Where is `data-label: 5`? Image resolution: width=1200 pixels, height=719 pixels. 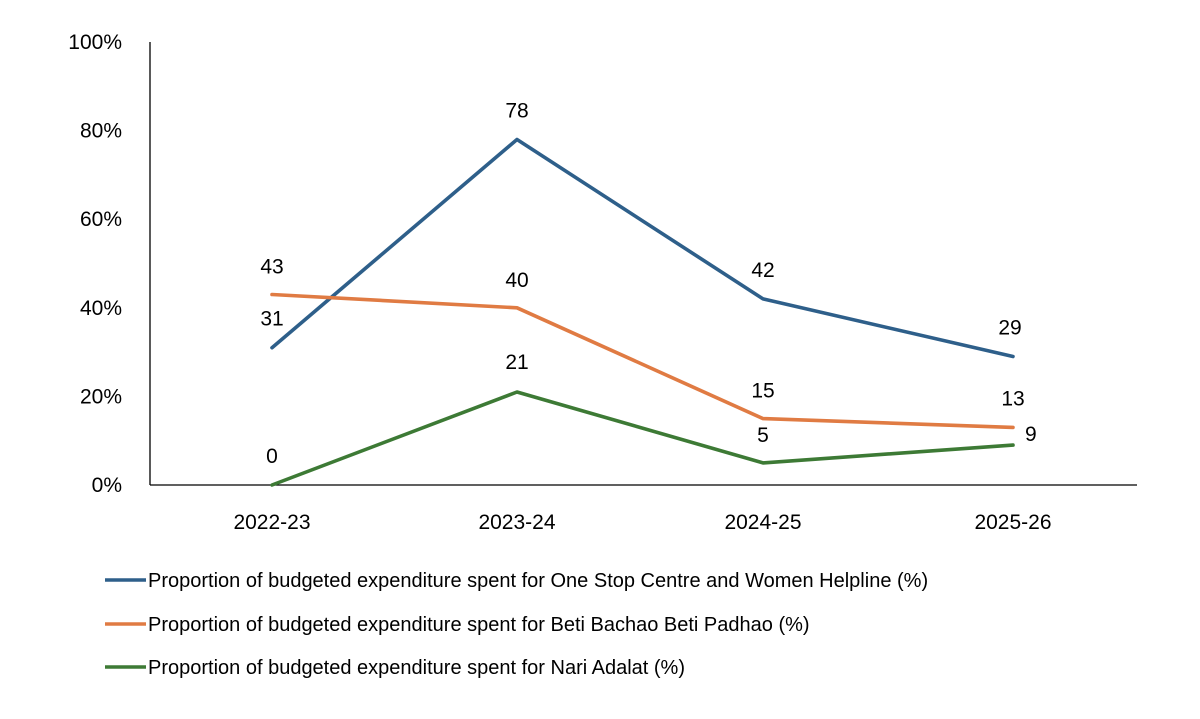
data-label: 5 is located at coordinates (763, 435).